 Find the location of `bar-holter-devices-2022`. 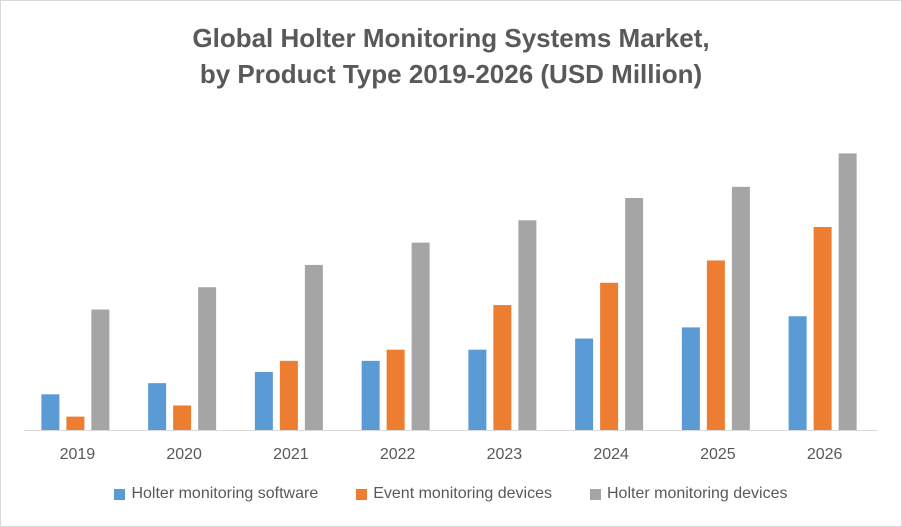

bar-holter-devices-2022 is located at coordinates (420, 336).